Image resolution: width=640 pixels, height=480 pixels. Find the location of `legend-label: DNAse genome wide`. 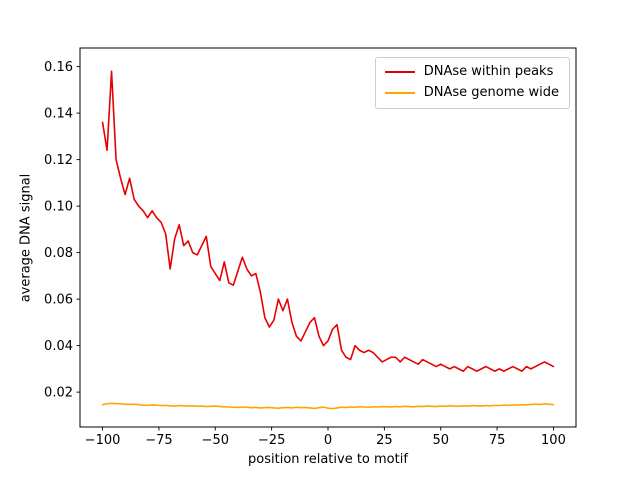

legend-label: DNAse genome wide is located at coordinates (491, 93).